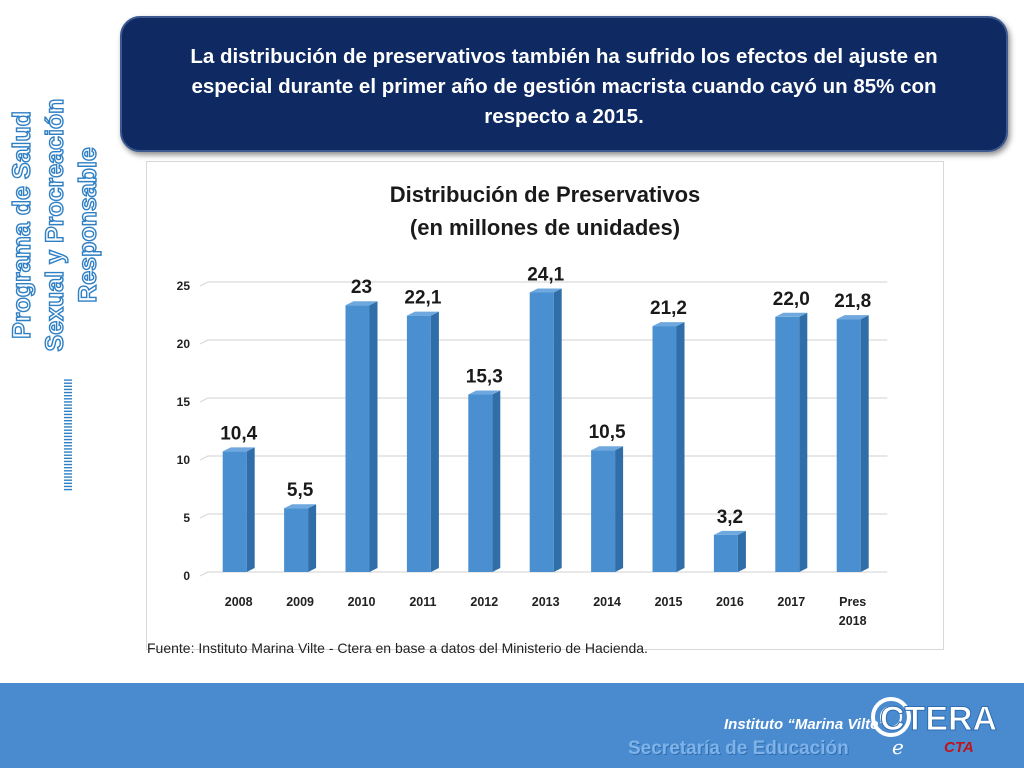 The height and width of the screenshot is (768, 1024). I want to click on footer-institute: Instituto “Marina Vilte”, so click(805, 724).